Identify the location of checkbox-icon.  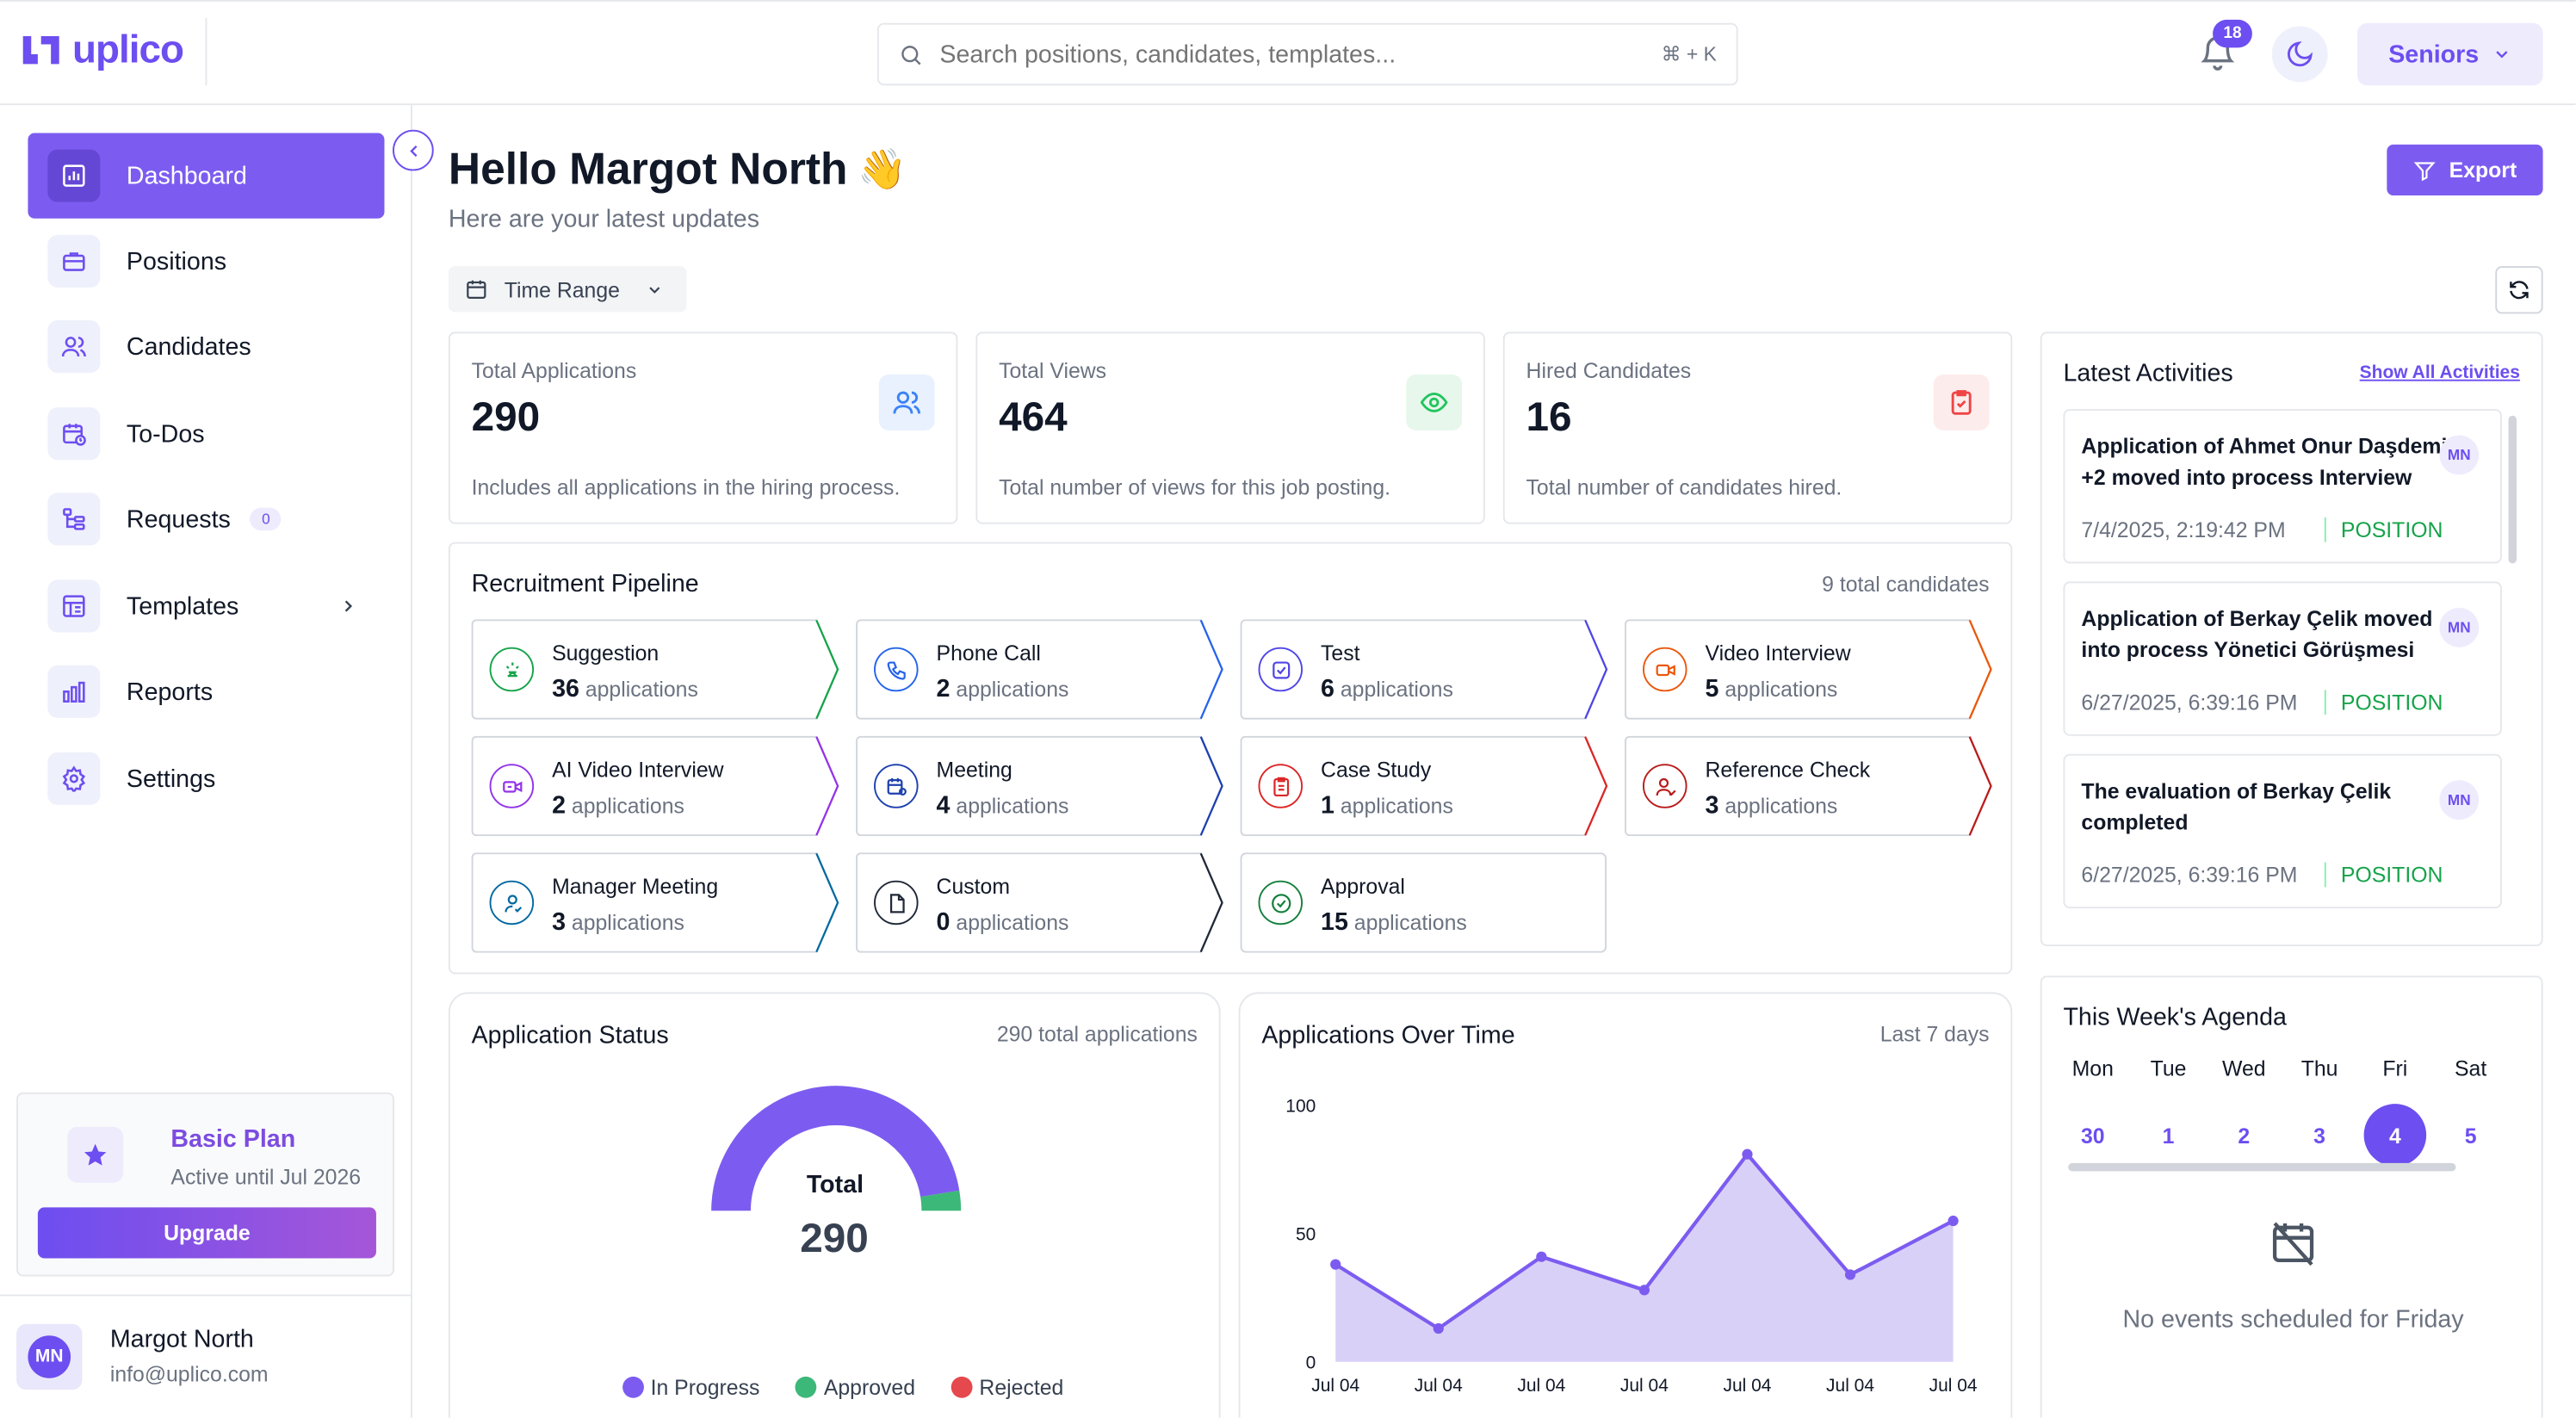
(1280, 670).